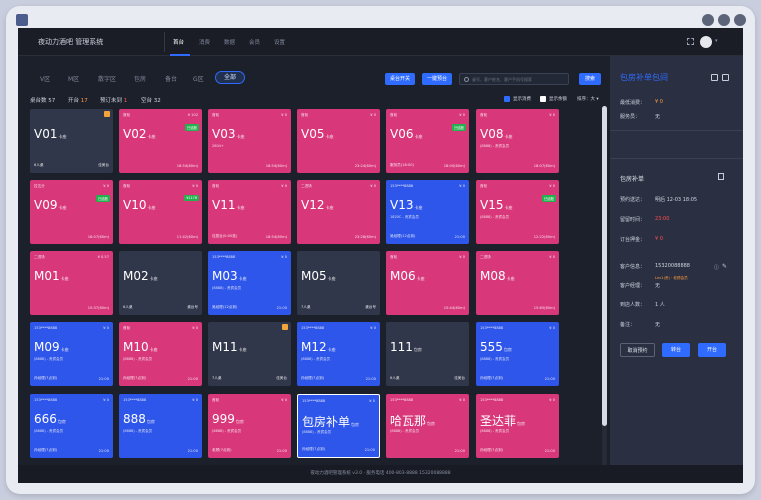  Describe the element at coordinates (633, 286) in the screenshot. I see `detail-label: 客户经理：` at that location.